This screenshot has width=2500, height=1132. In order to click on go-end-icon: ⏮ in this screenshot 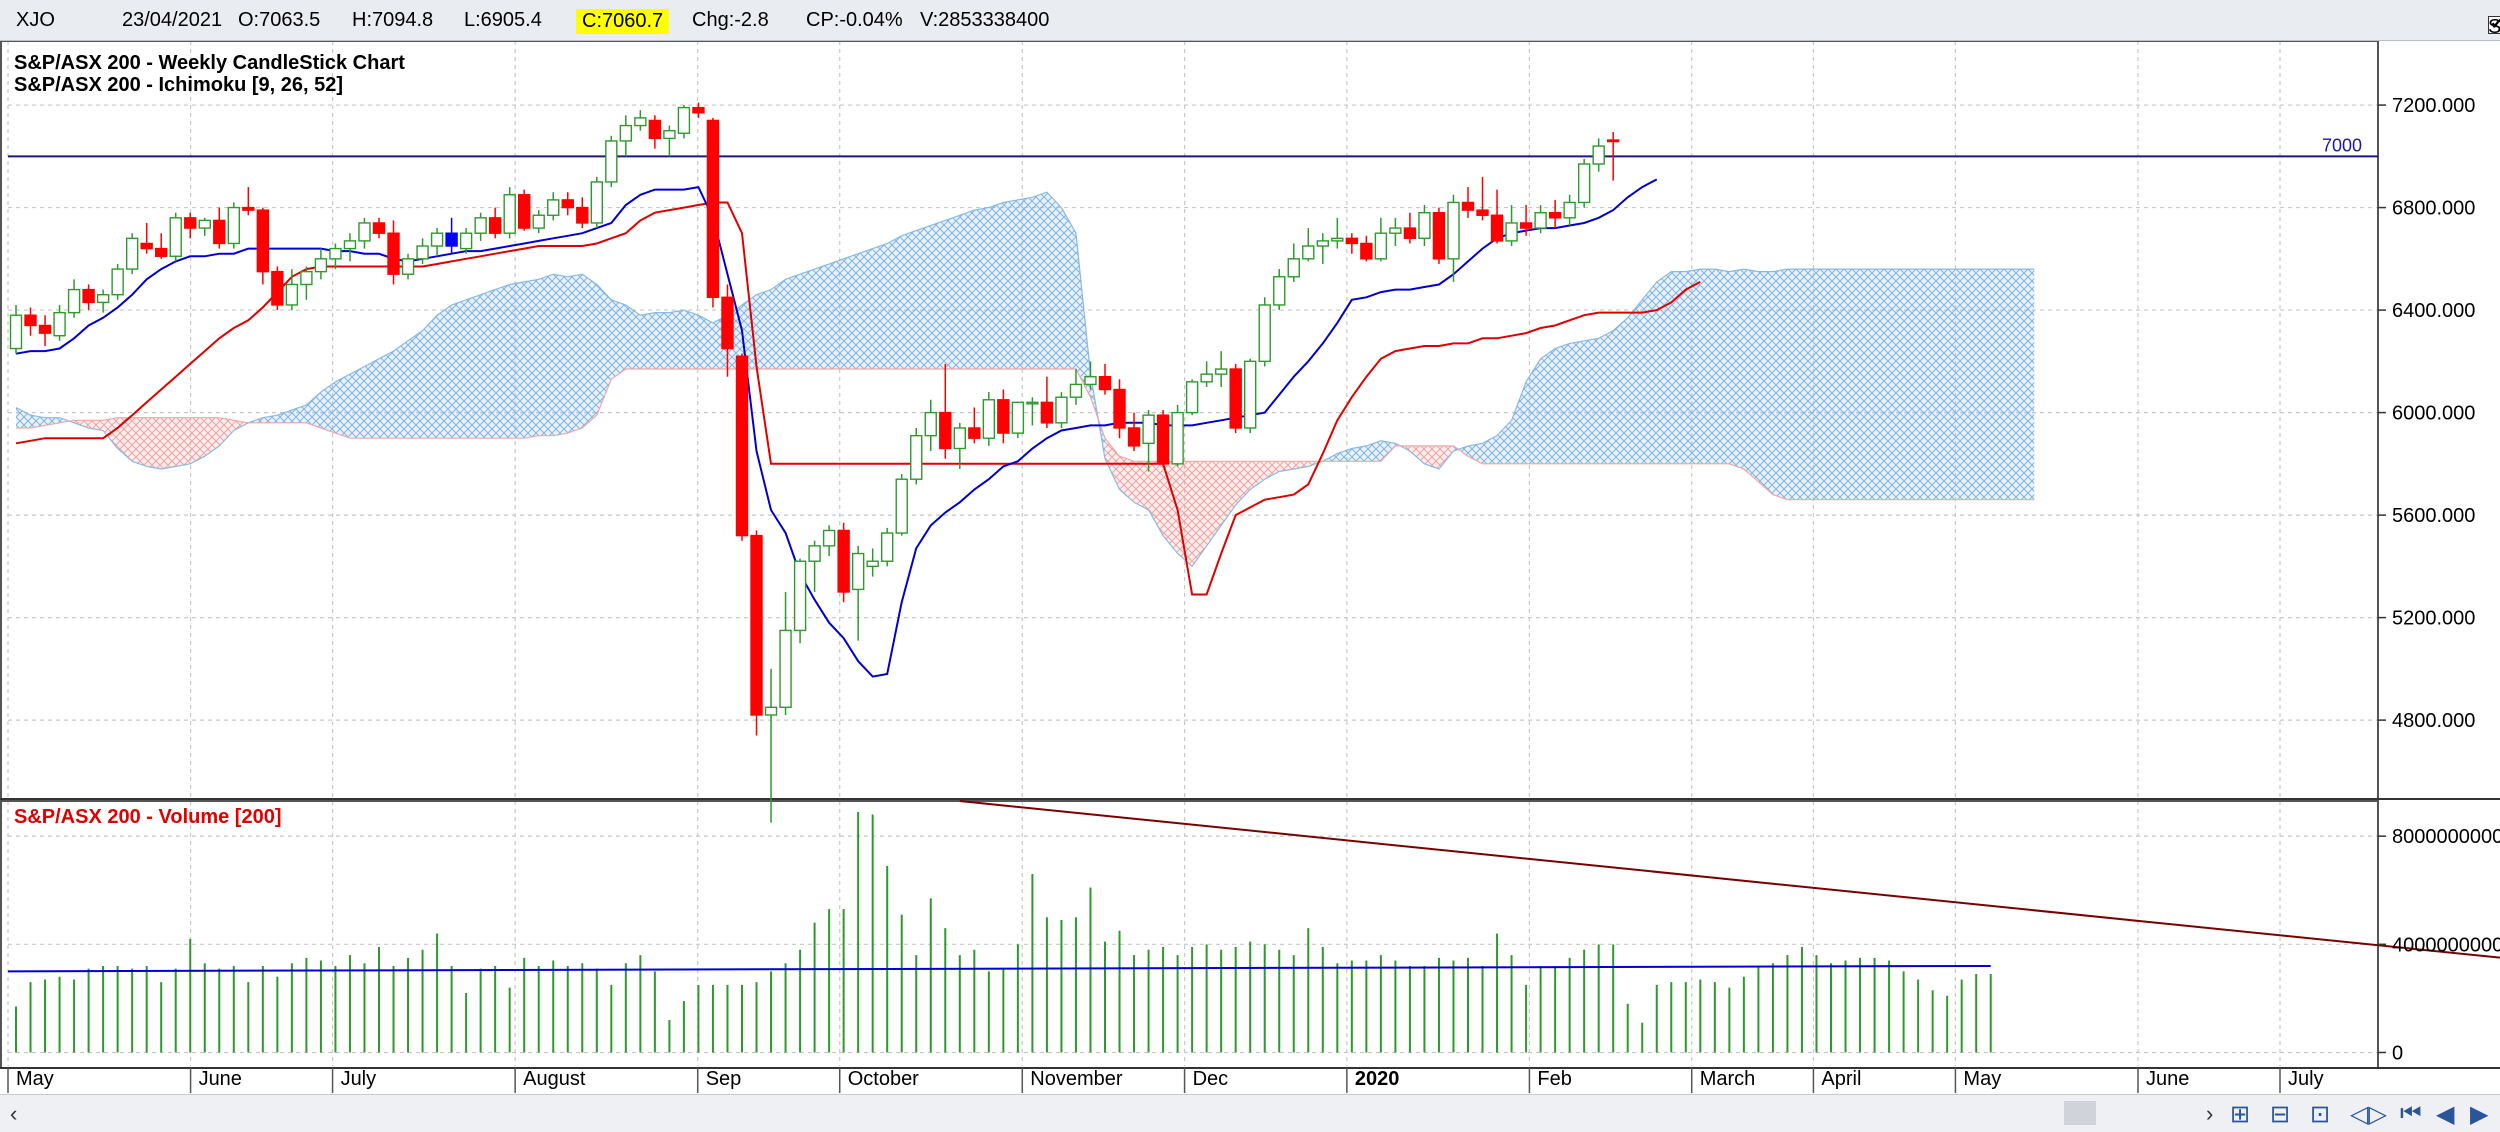, I will do `click(2411, 1113)`.